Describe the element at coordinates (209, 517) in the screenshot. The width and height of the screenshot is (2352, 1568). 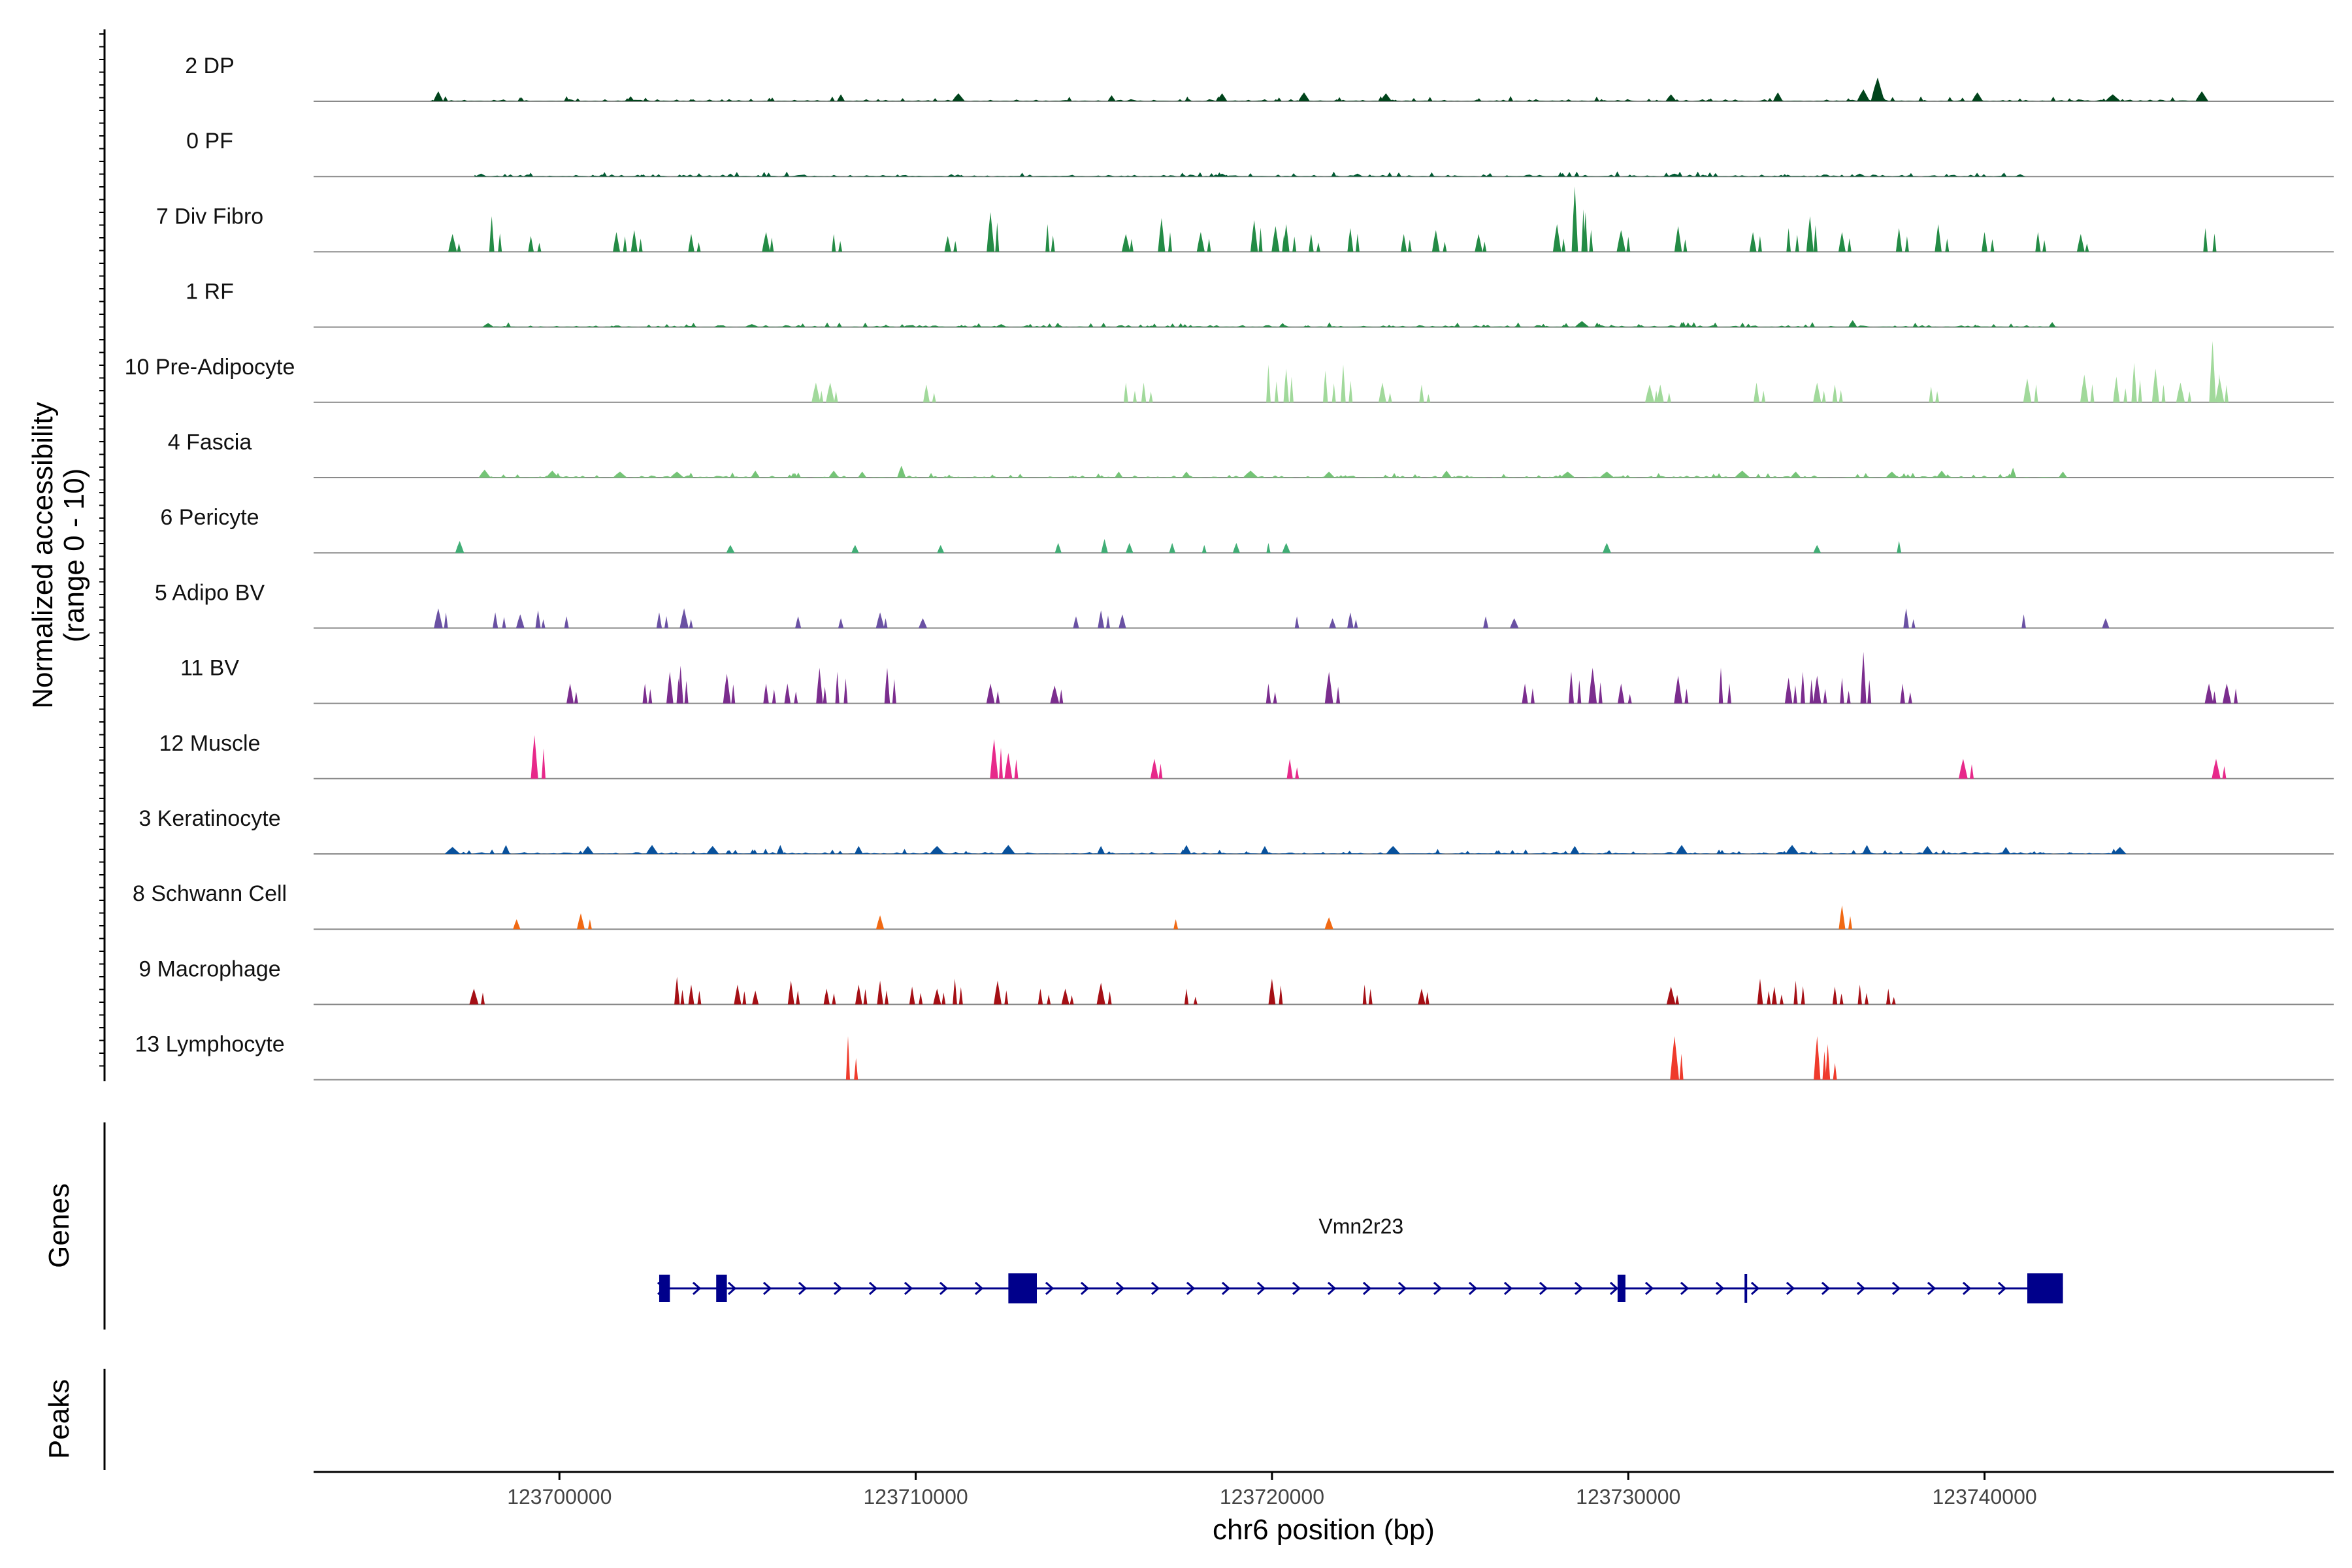
I see `track-label: 6 Pericyte` at that location.